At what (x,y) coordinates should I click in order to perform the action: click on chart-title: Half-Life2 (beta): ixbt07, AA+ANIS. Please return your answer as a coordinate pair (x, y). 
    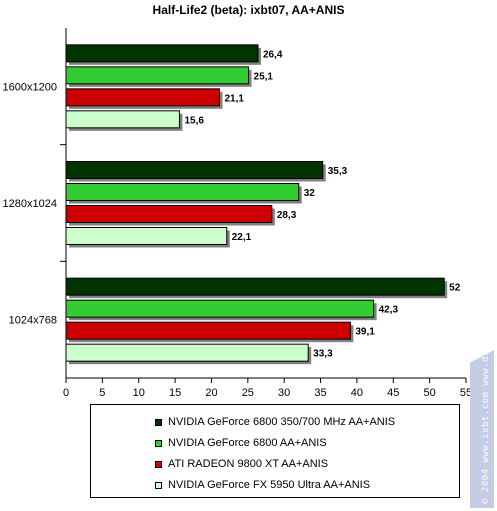
    Looking at the image, I should click on (248, 10).